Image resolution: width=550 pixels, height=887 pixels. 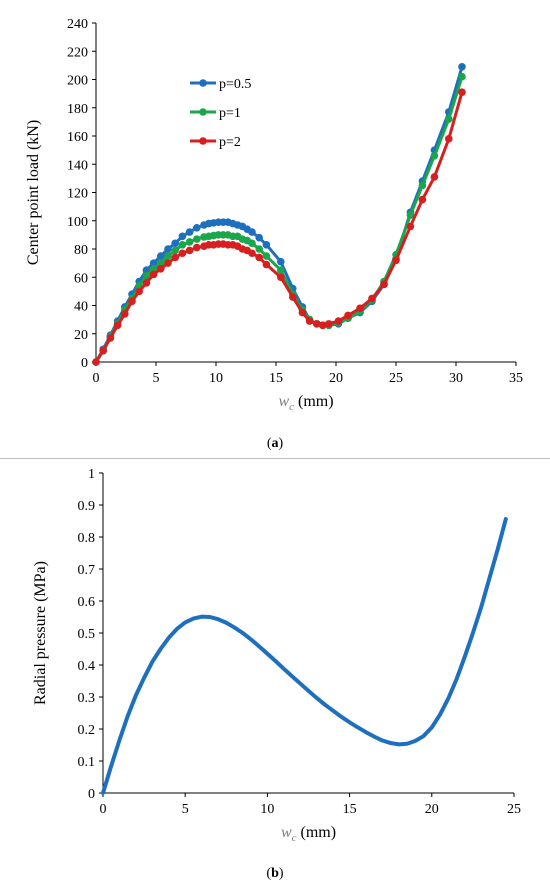 What do you see at coordinates (87, 602) in the screenshot?
I see `y-tick-label: 0.6` at bounding box center [87, 602].